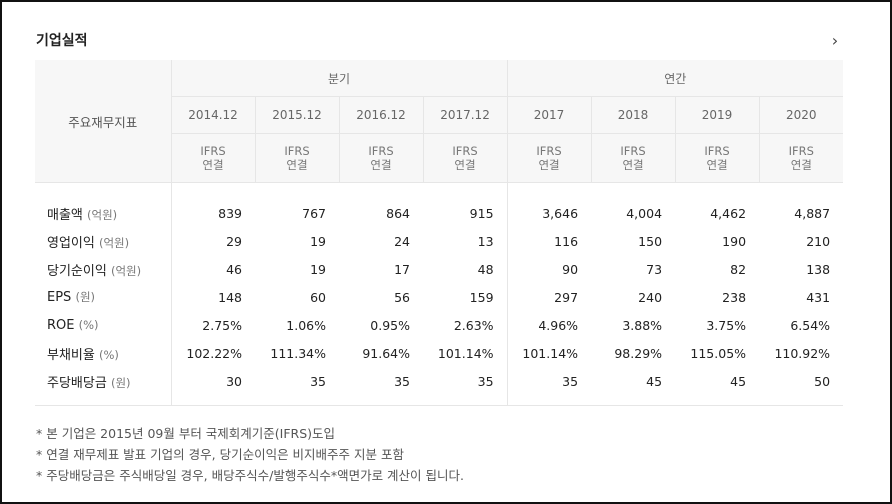 This screenshot has height=504, width=892. I want to click on value-cell: 116, so click(549, 241).